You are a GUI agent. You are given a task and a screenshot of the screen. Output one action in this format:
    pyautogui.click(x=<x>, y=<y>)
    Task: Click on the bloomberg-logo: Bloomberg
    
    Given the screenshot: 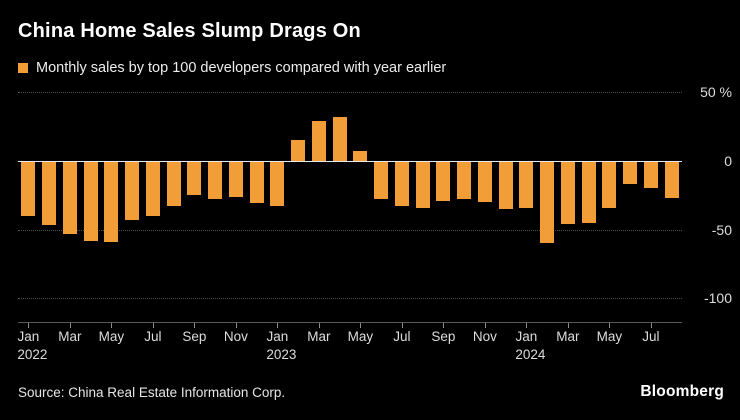 What is the action you would take?
    pyautogui.click(x=682, y=391)
    